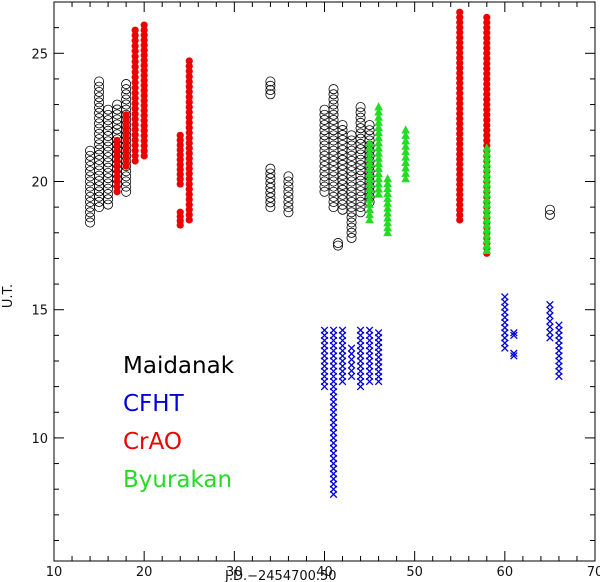  What do you see at coordinates (39, 311) in the screenshot?
I see `y-tick-label: 15` at bounding box center [39, 311].